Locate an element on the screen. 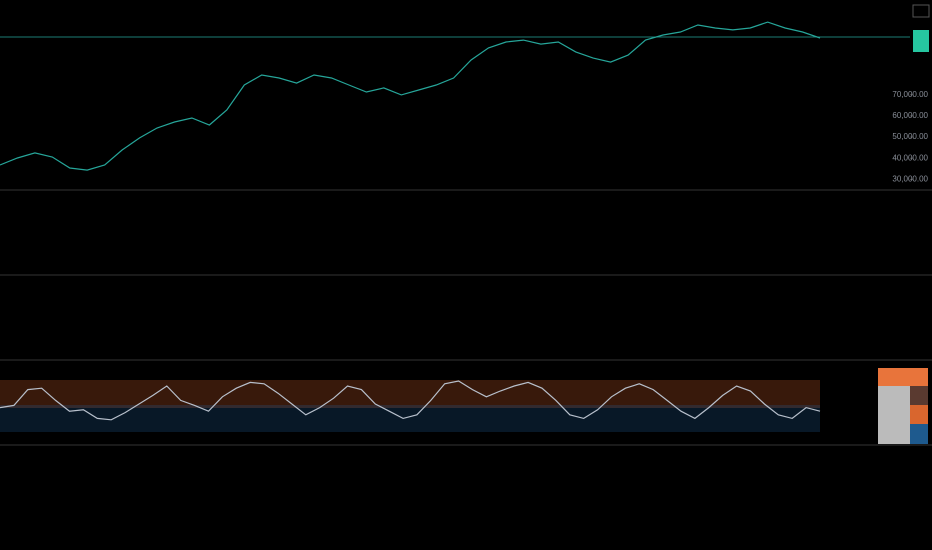 The width and height of the screenshot is (932, 550). y-tick-label: 70,000.00 is located at coordinates (910, 94).